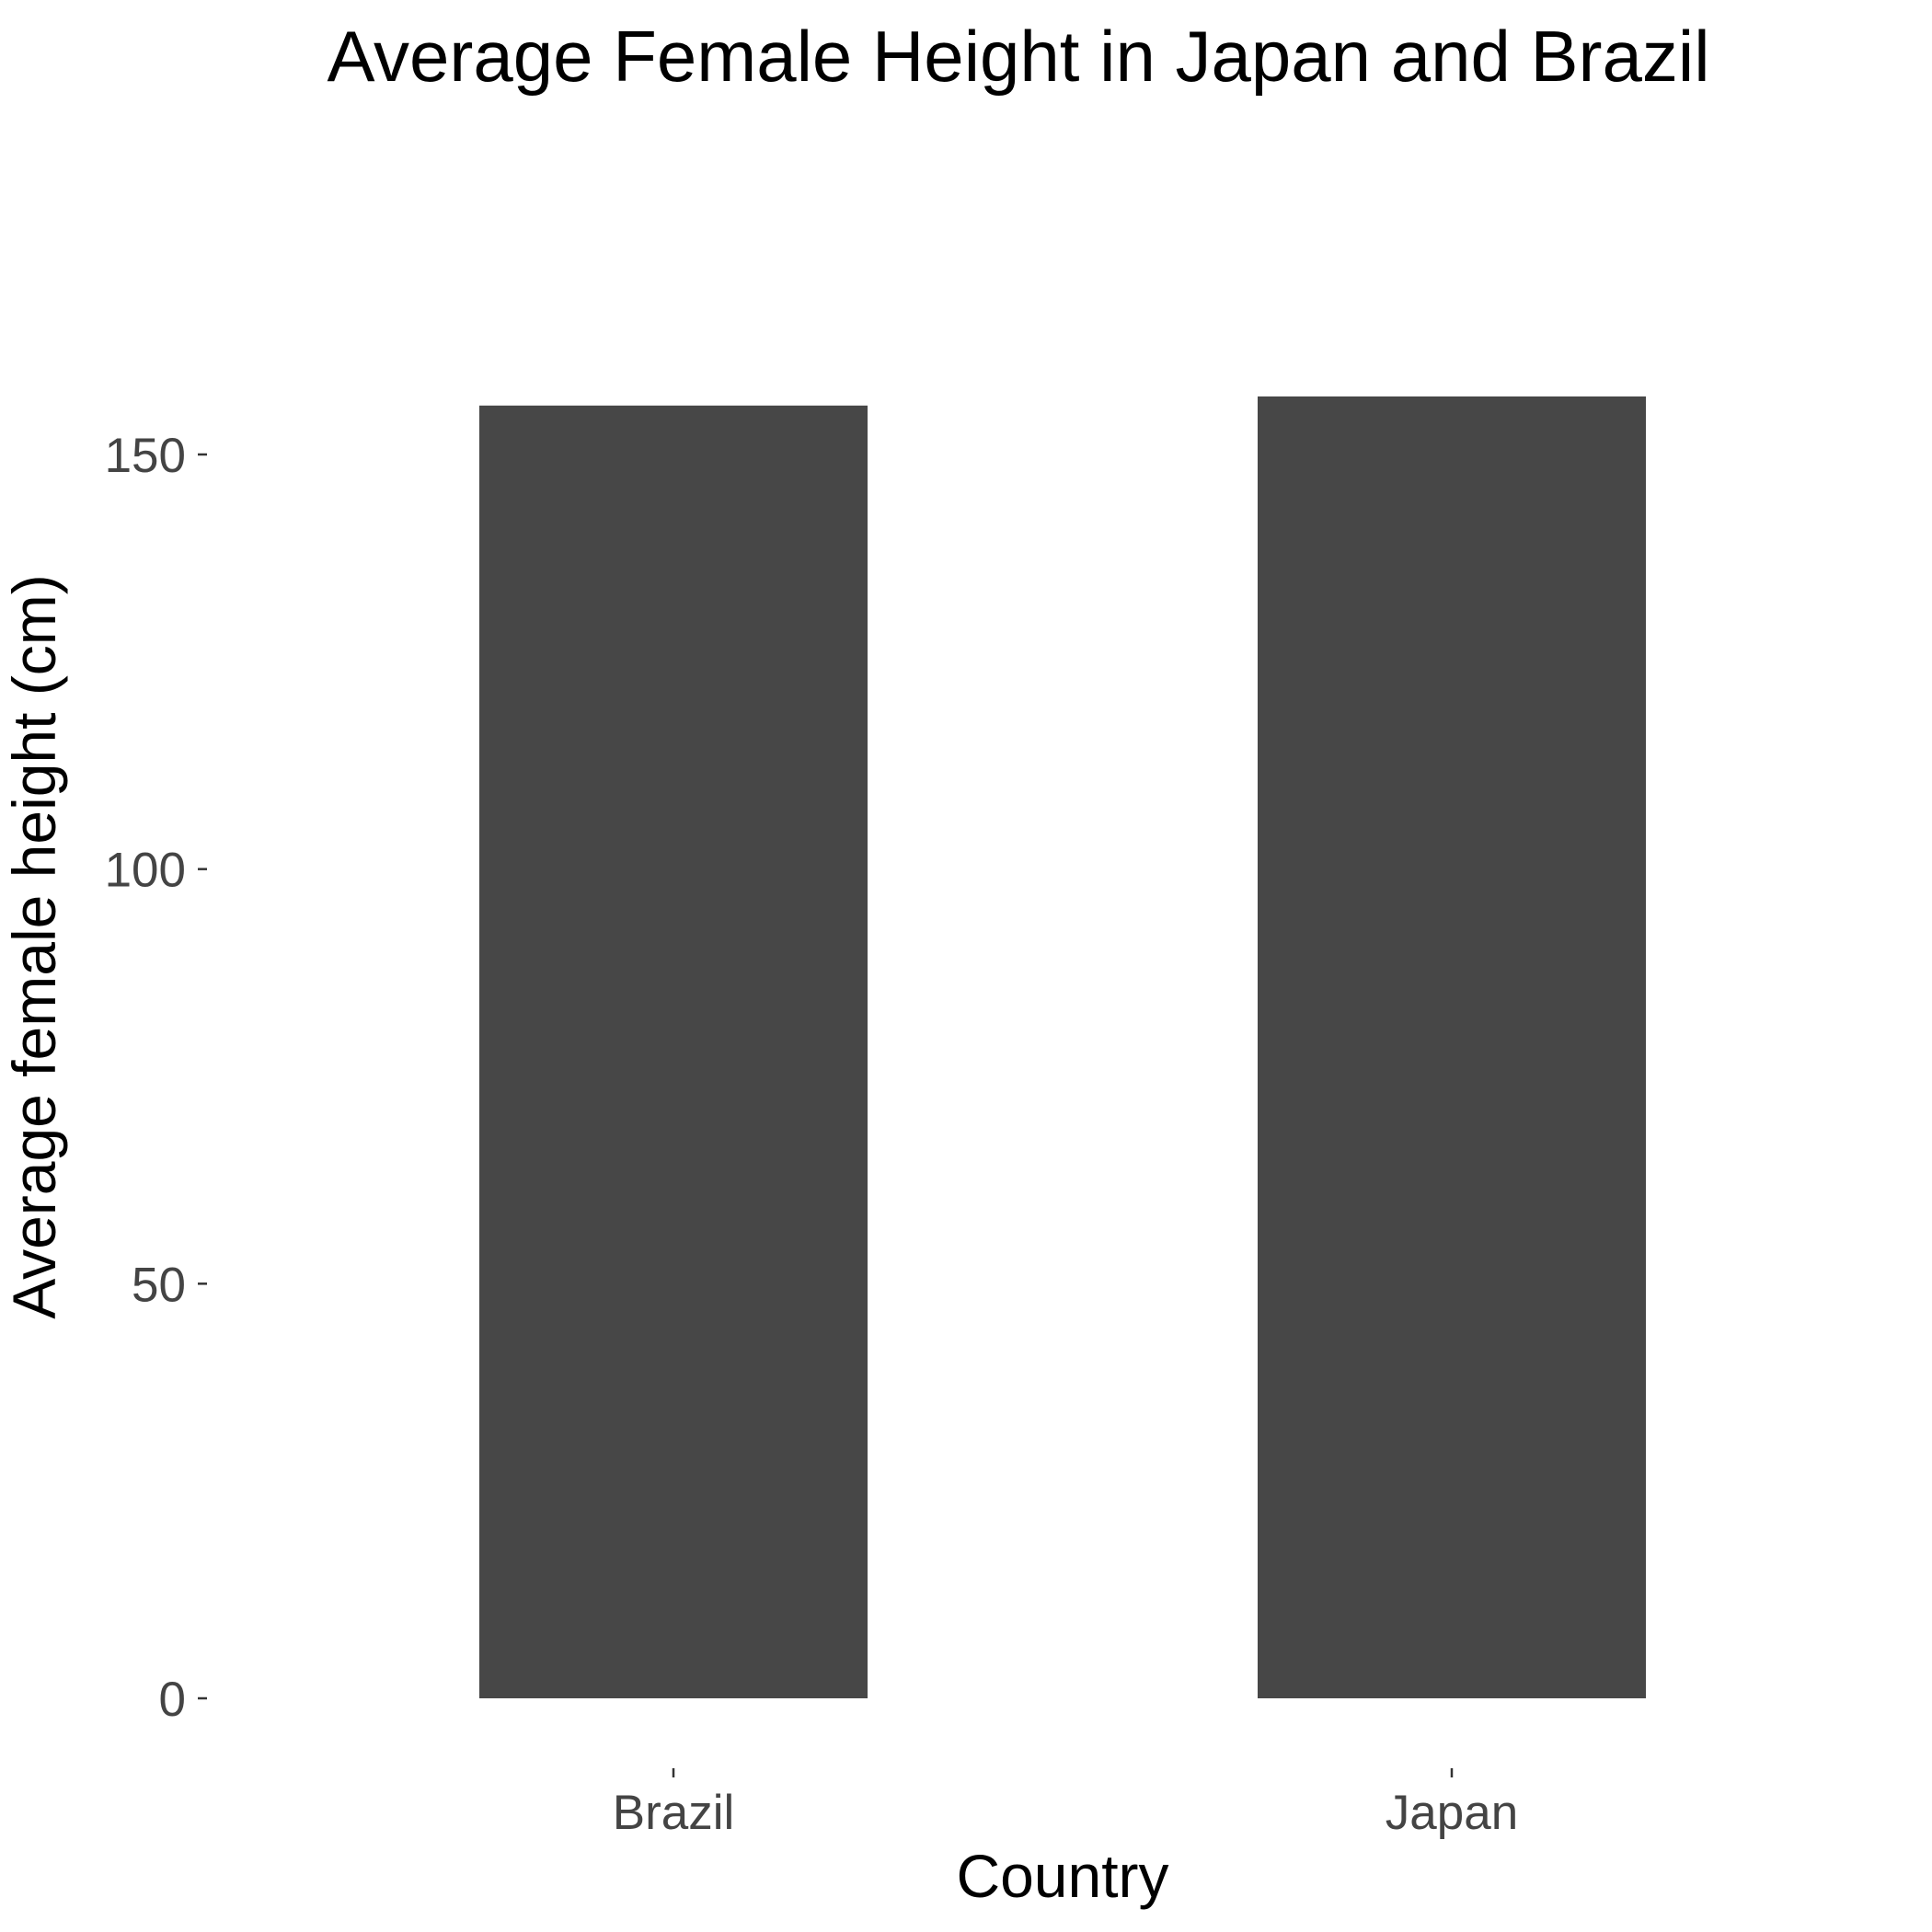 The height and width of the screenshot is (1932, 1932). What do you see at coordinates (159, 1285) in the screenshot?
I see `y-tick-label: 50` at bounding box center [159, 1285].